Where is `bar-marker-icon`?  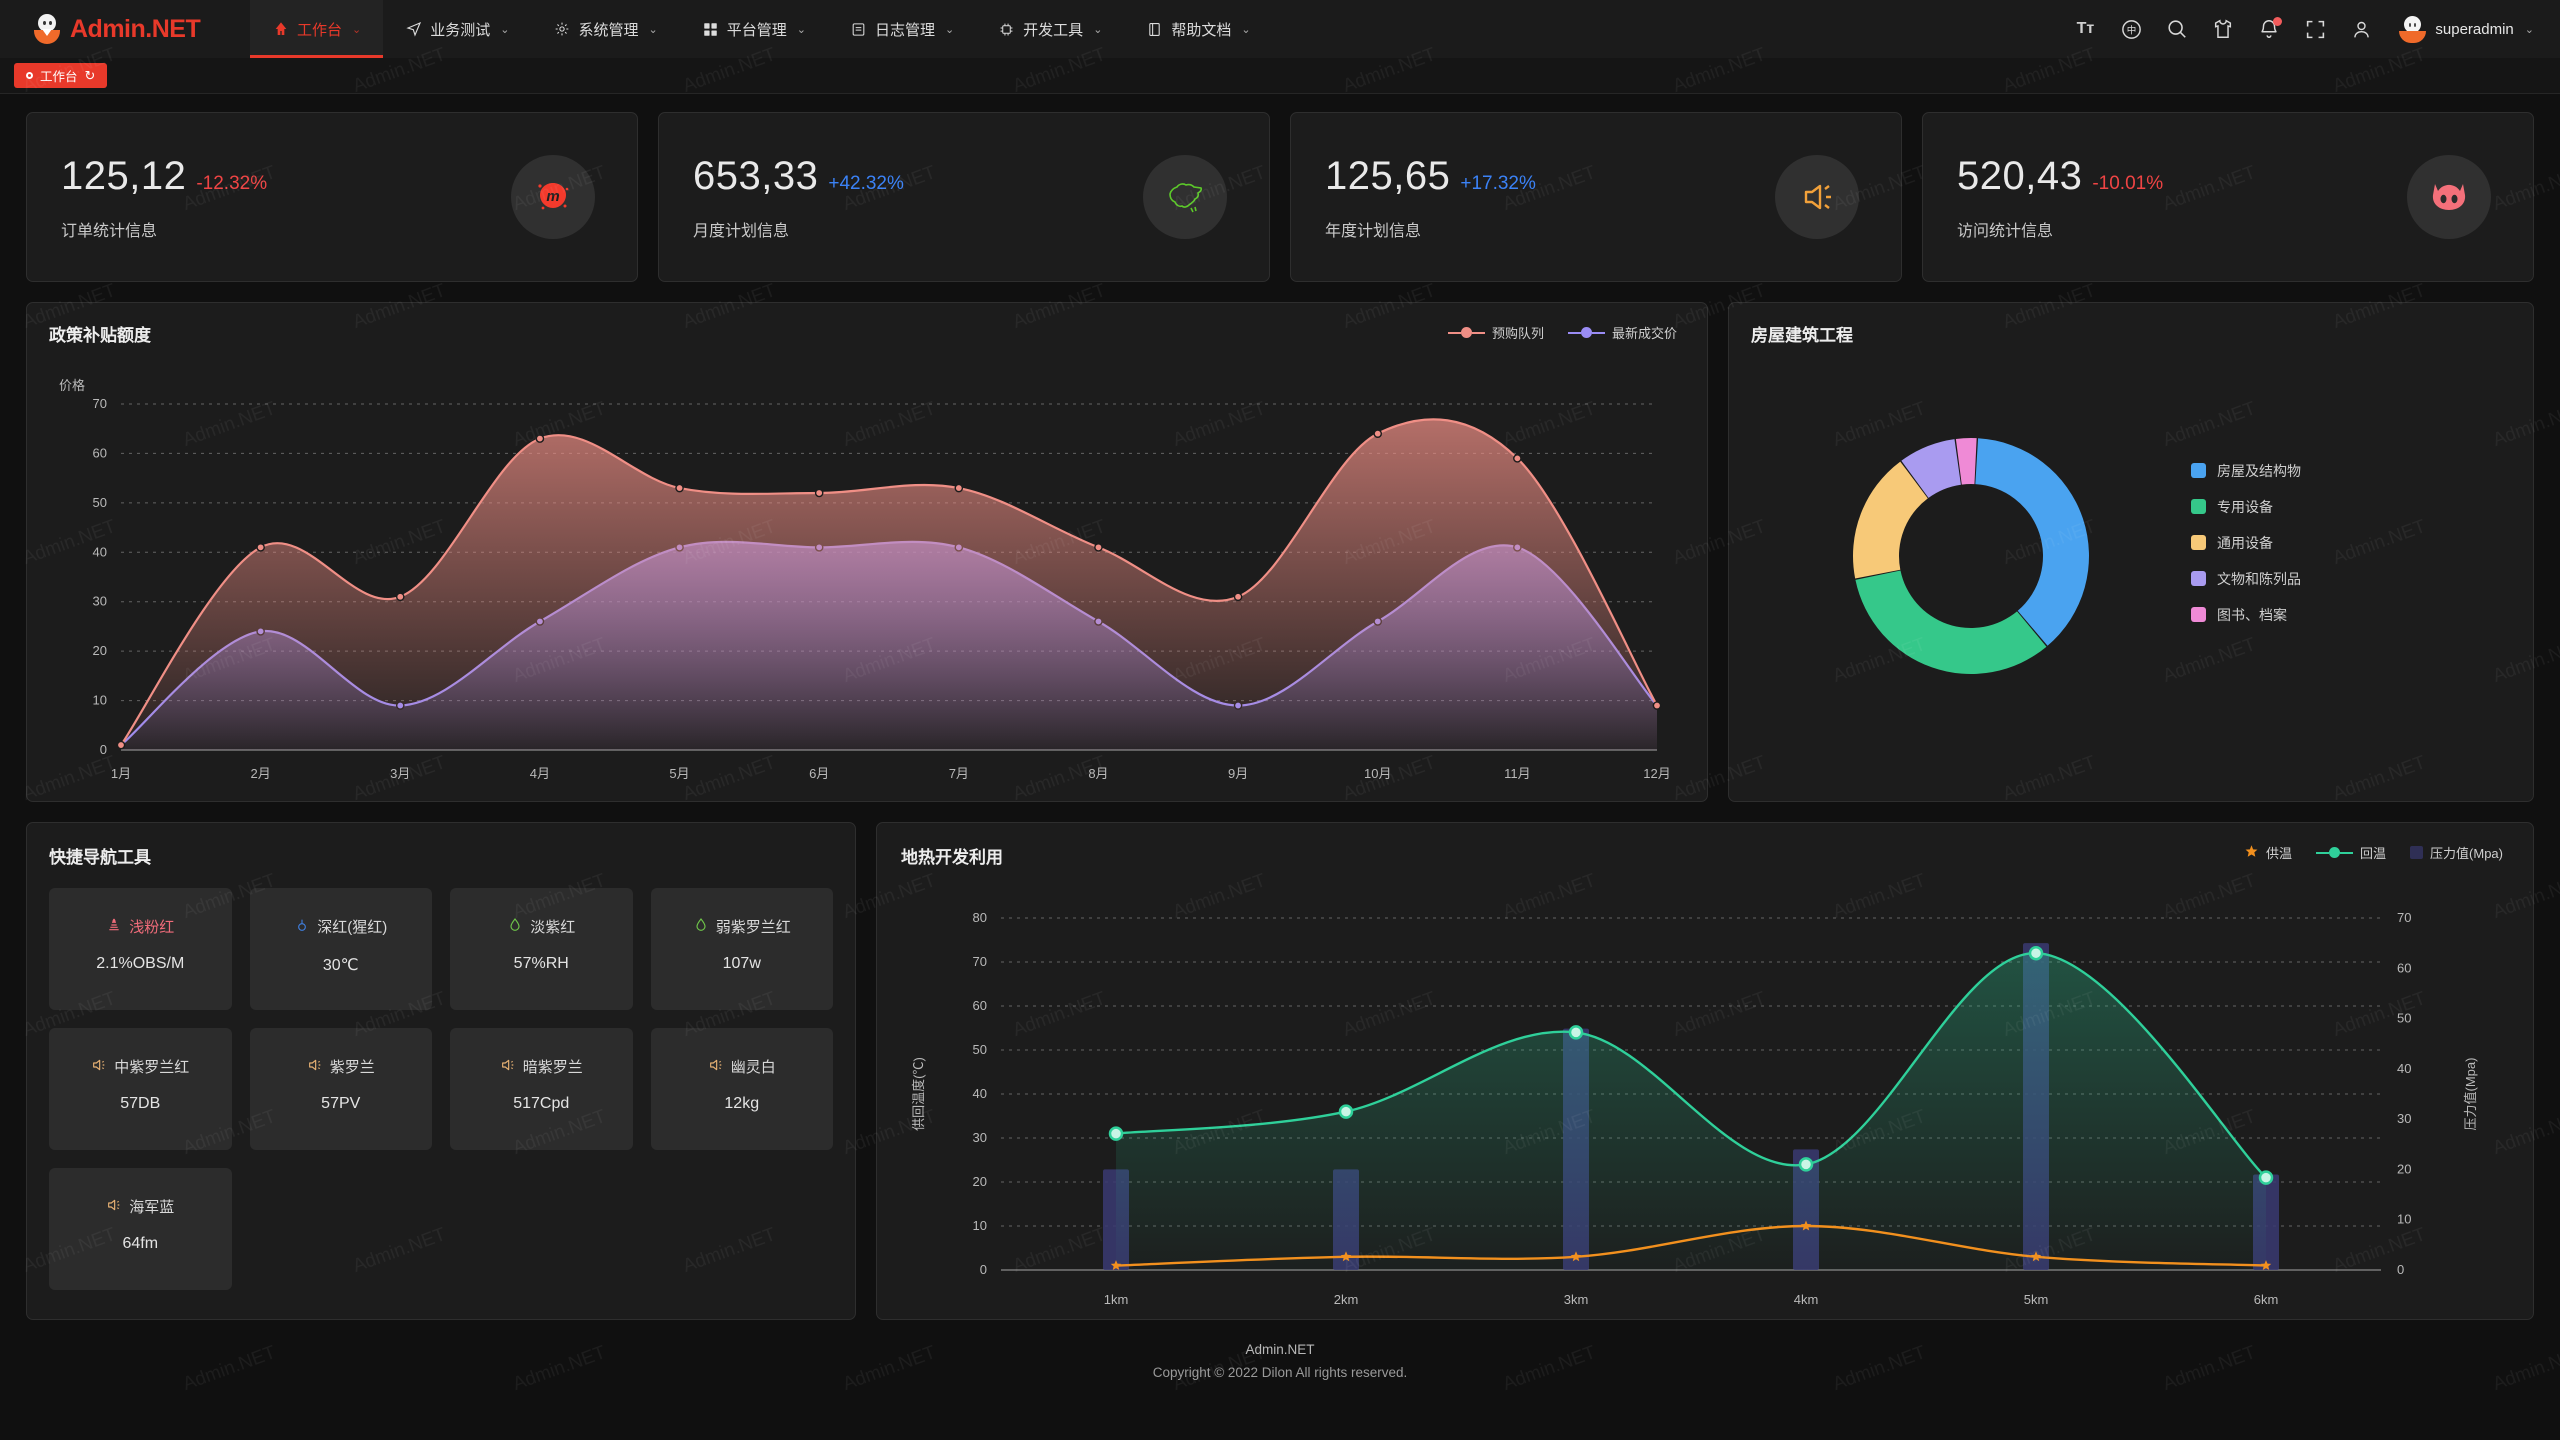
bar-marker-icon is located at coordinates (2417, 852).